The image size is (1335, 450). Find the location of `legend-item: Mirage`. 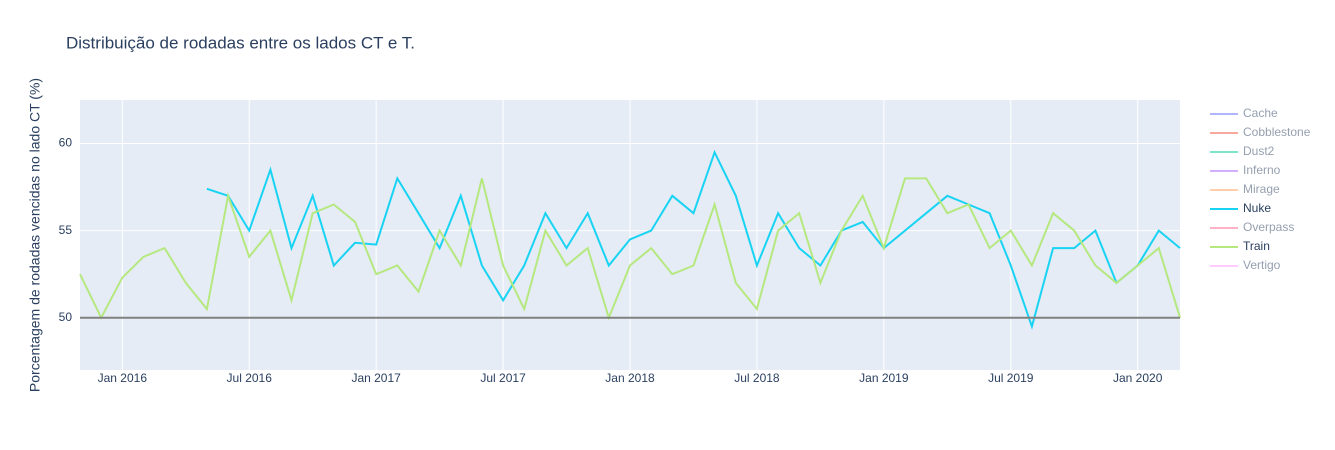

legend-item: Mirage is located at coordinates (1245, 189).